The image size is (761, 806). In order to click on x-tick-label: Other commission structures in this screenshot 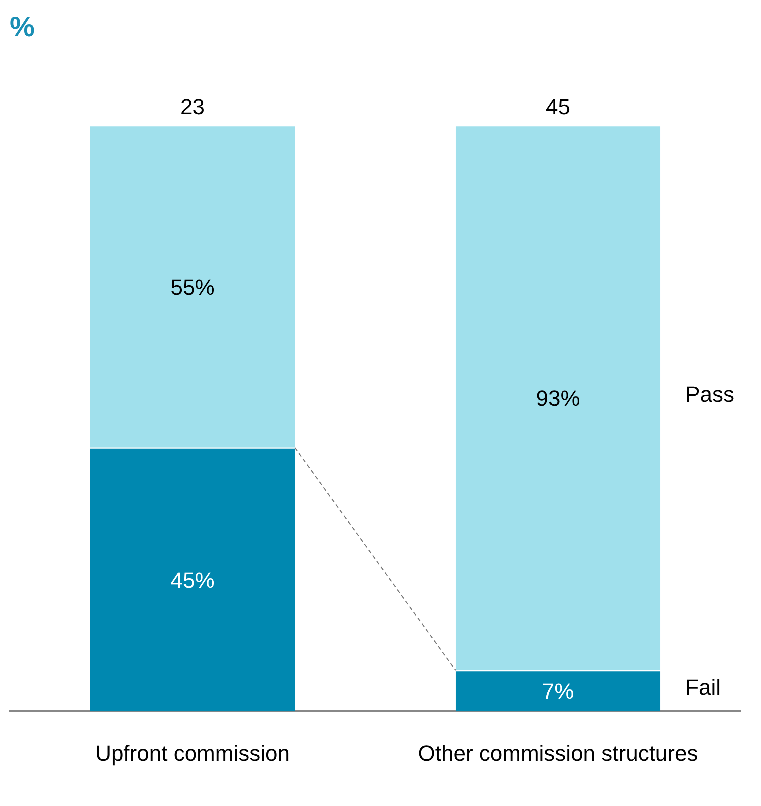, I will do `click(558, 753)`.